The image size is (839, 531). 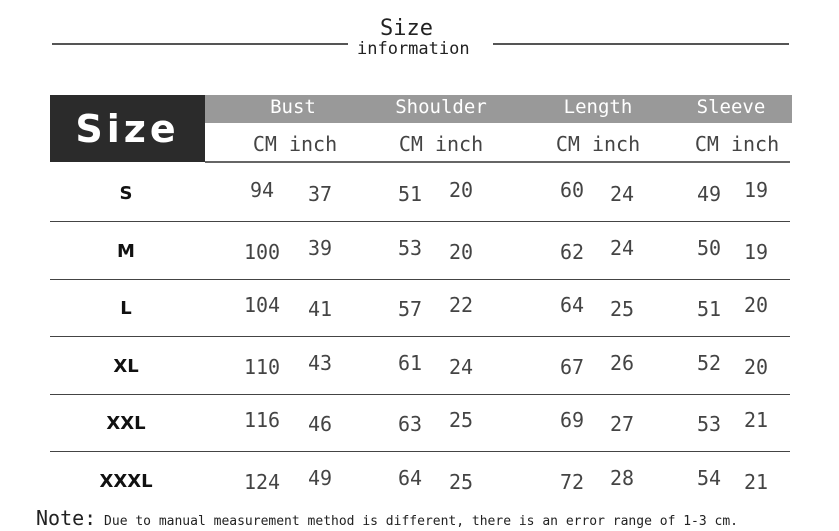 I want to click on size-label: XL, so click(x=126, y=366).